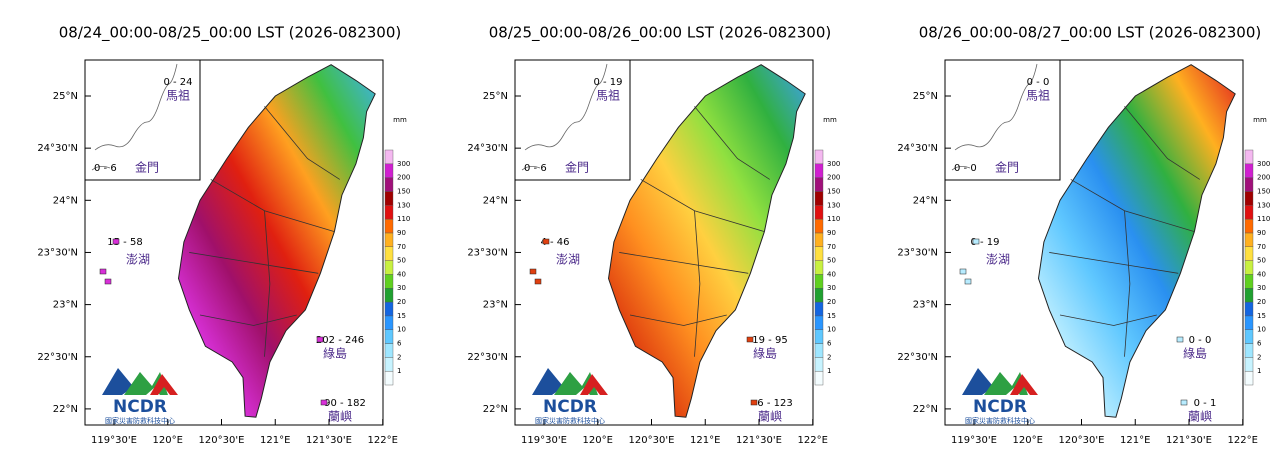 The width and height of the screenshot is (1280, 471). Describe the element at coordinates (401, 330) in the screenshot. I see `colorbar-label: 10` at that location.